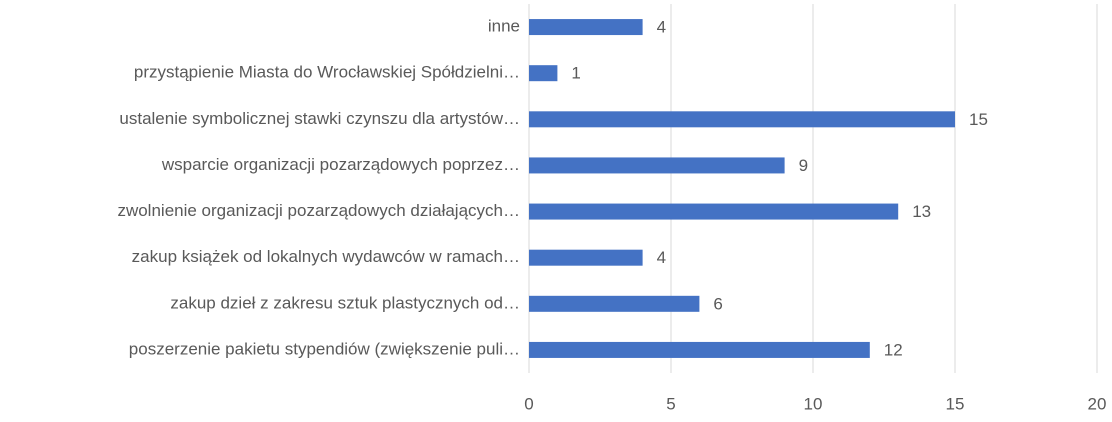 This screenshot has height=422, width=1112. I want to click on data-label: 6, so click(717, 303).